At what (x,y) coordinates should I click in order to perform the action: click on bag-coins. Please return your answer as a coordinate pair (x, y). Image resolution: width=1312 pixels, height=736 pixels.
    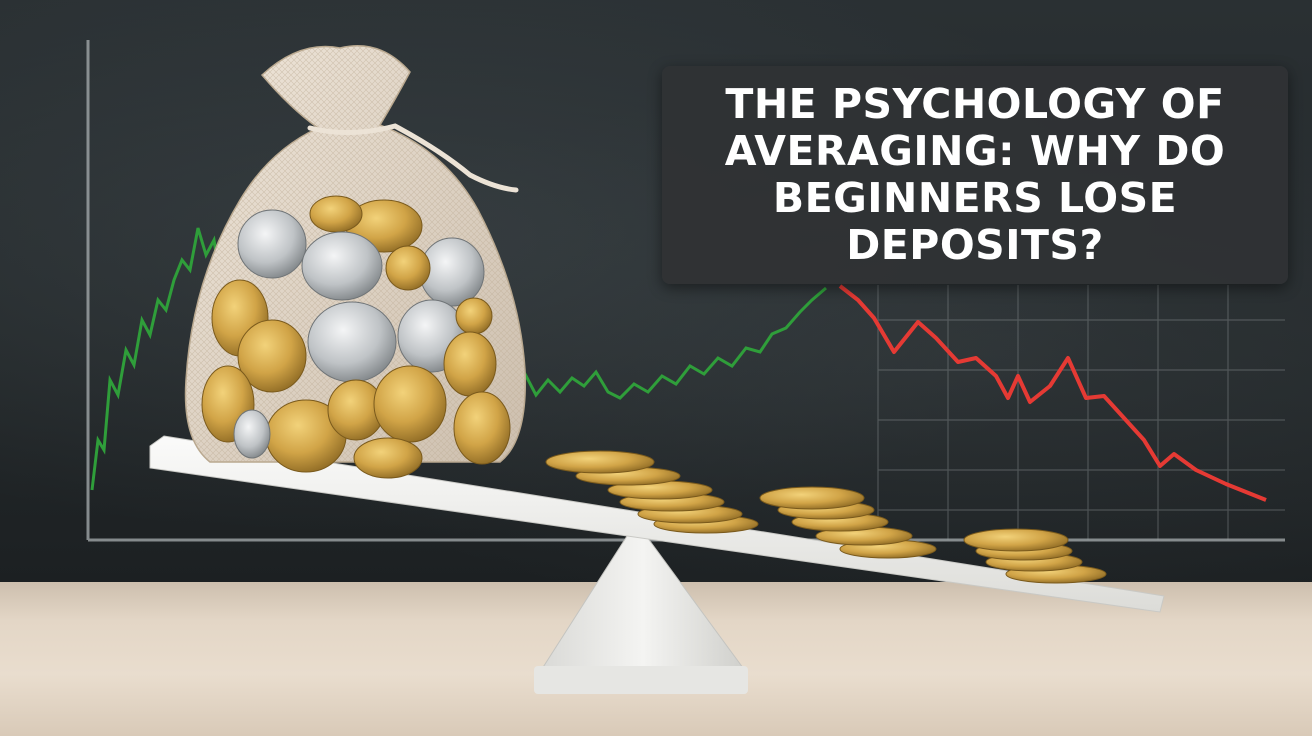
    Looking at the image, I should click on (356, 337).